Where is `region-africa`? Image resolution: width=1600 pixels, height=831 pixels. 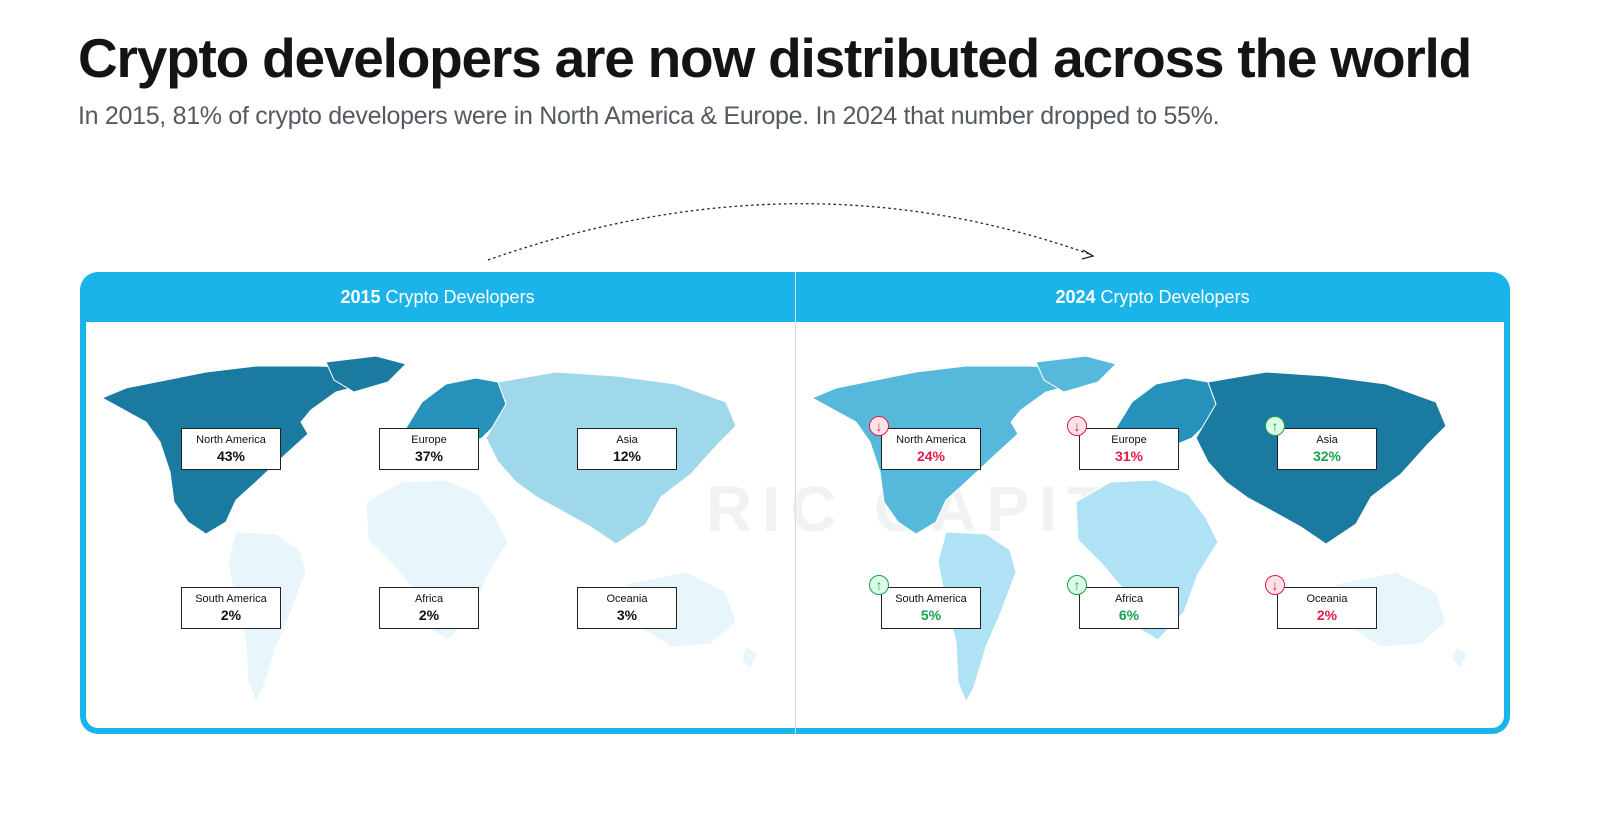
region-africa is located at coordinates (1147, 560).